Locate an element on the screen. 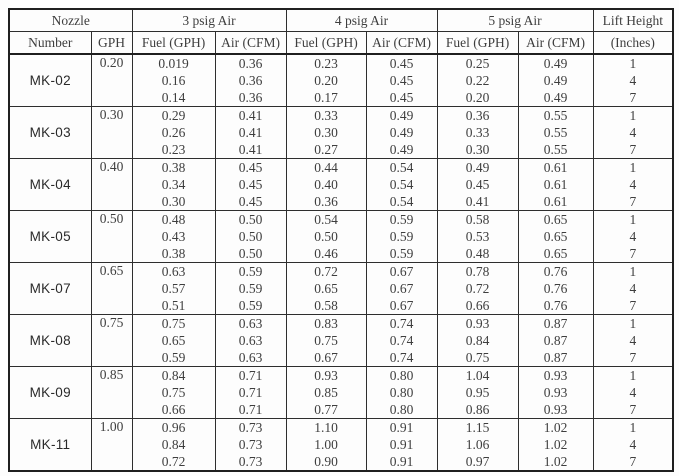 The height and width of the screenshot is (476, 679). cell-4psig-fuel: 0.54 0.50 0.46 is located at coordinates (326, 236).